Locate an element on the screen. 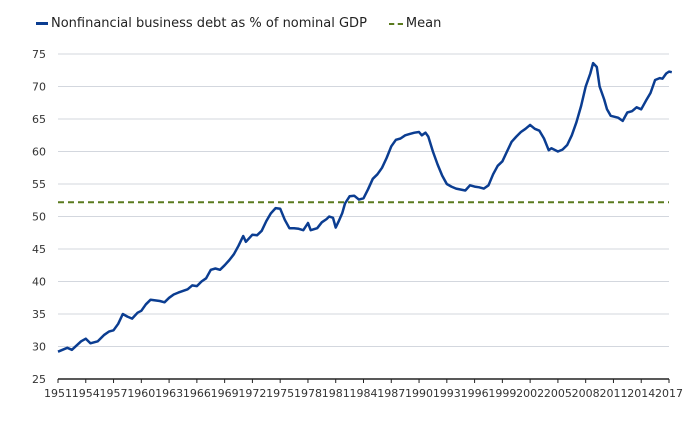  x-tick-label: 1966 is located at coordinates (197, 393).